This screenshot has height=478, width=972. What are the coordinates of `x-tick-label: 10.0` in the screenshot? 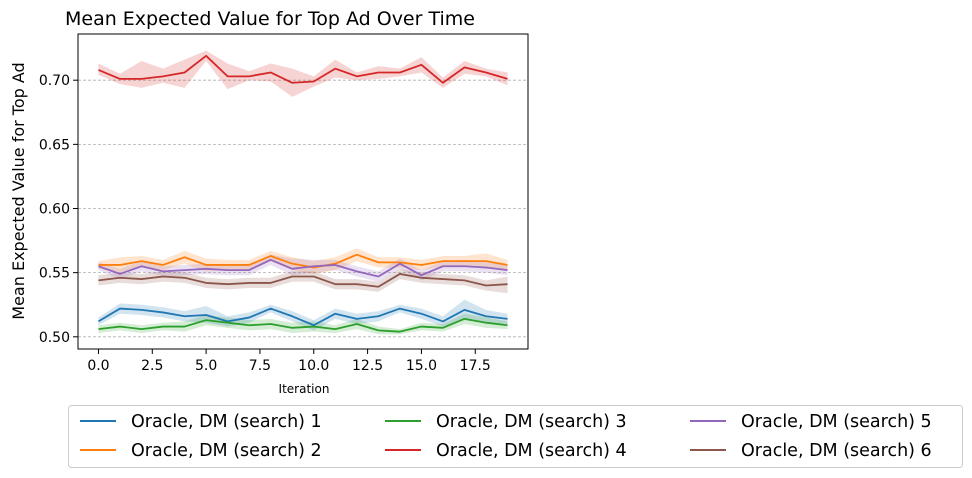 It's located at (313, 366).